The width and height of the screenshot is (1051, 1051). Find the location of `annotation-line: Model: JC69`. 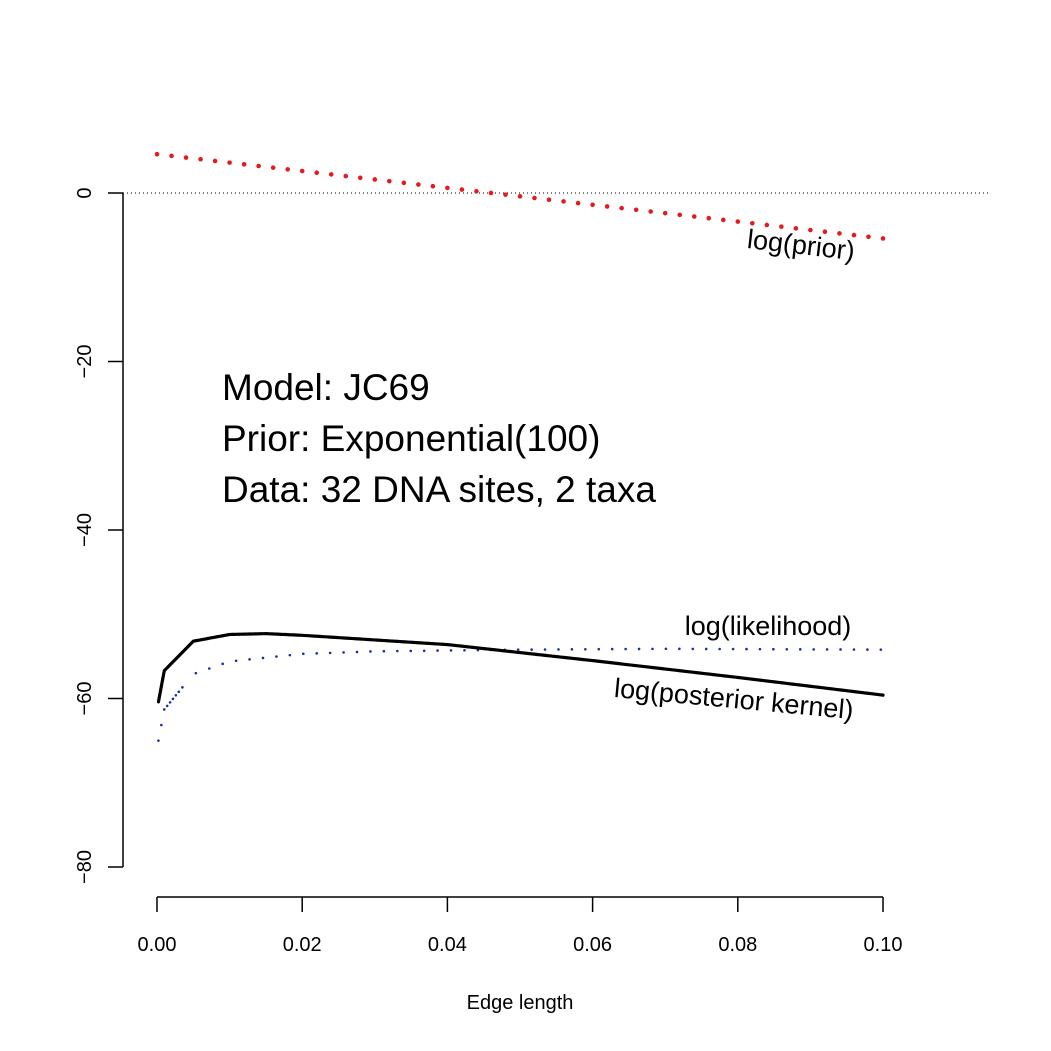

annotation-line: Model: JC69 is located at coordinates (326, 387).